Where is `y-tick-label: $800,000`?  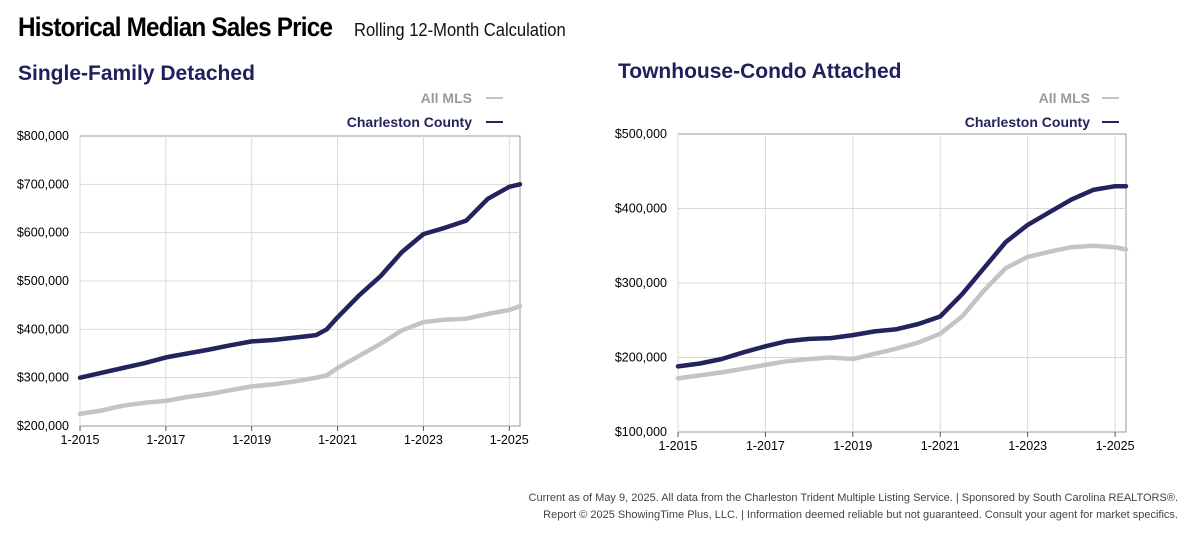 y-tick-label: $800,000 is located at coordinates (43, 136).